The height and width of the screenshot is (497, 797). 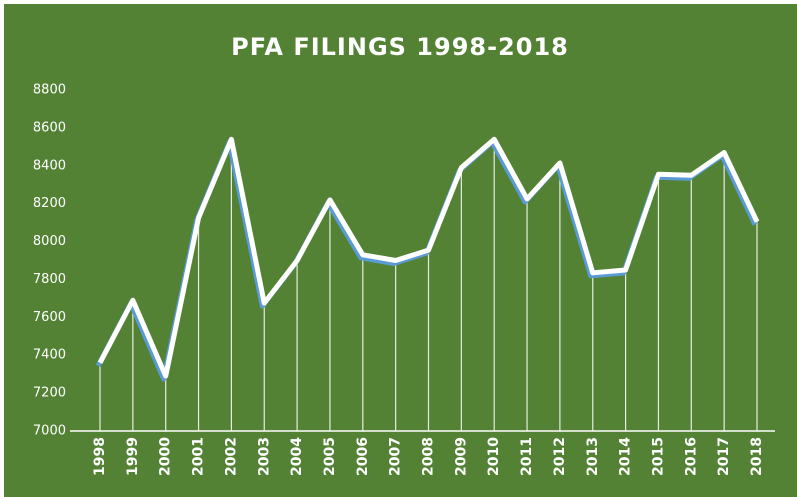 What do you see at coordinates (49, 203) in the screenshot?
I see `y-tick-label: 8200` at bounding box center [49, 203].